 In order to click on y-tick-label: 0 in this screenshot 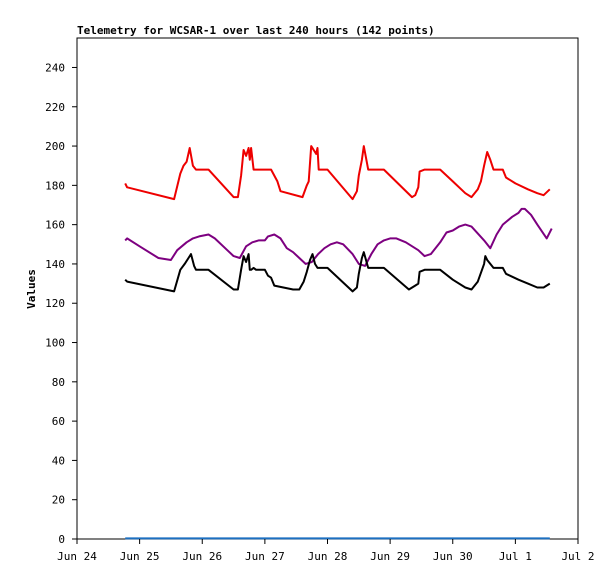, I will do `click(61, 539)`.